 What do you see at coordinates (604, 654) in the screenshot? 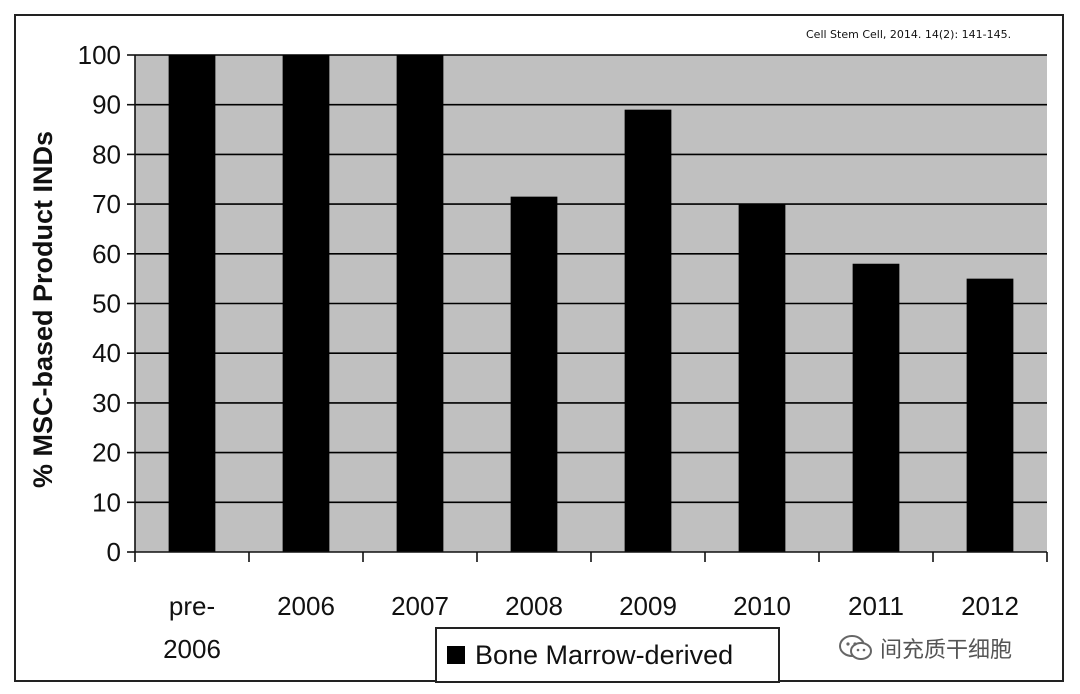
I see `legend-label: Bone Marrow-derived` at bounding box center [604, 654].